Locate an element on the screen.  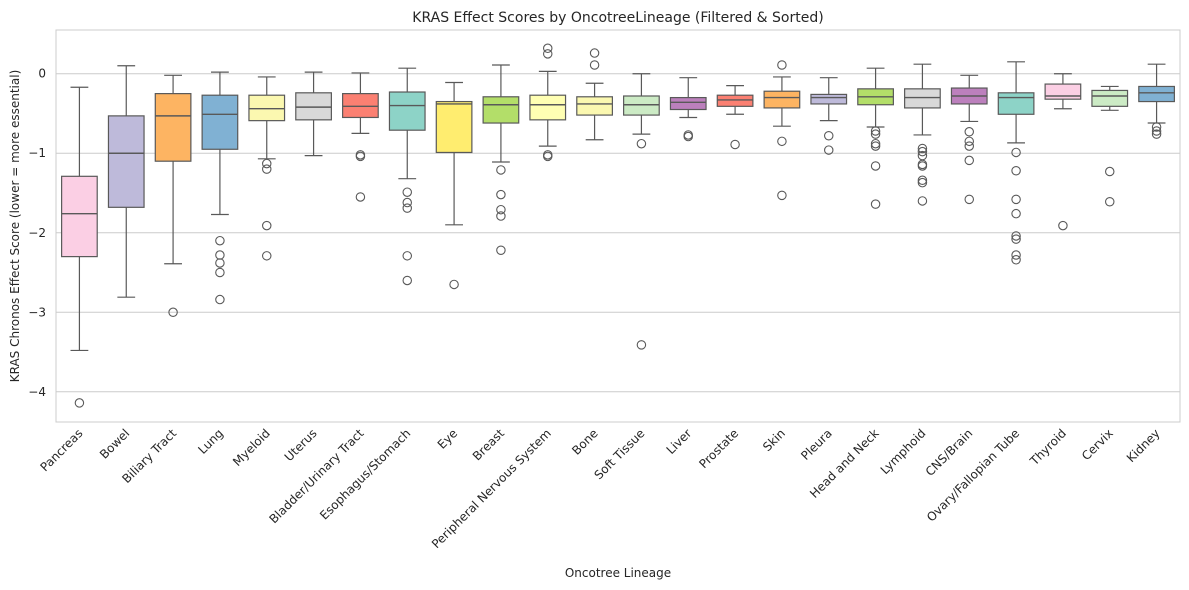
x-tick-label: Pleura is located at coordinates (816, 444).